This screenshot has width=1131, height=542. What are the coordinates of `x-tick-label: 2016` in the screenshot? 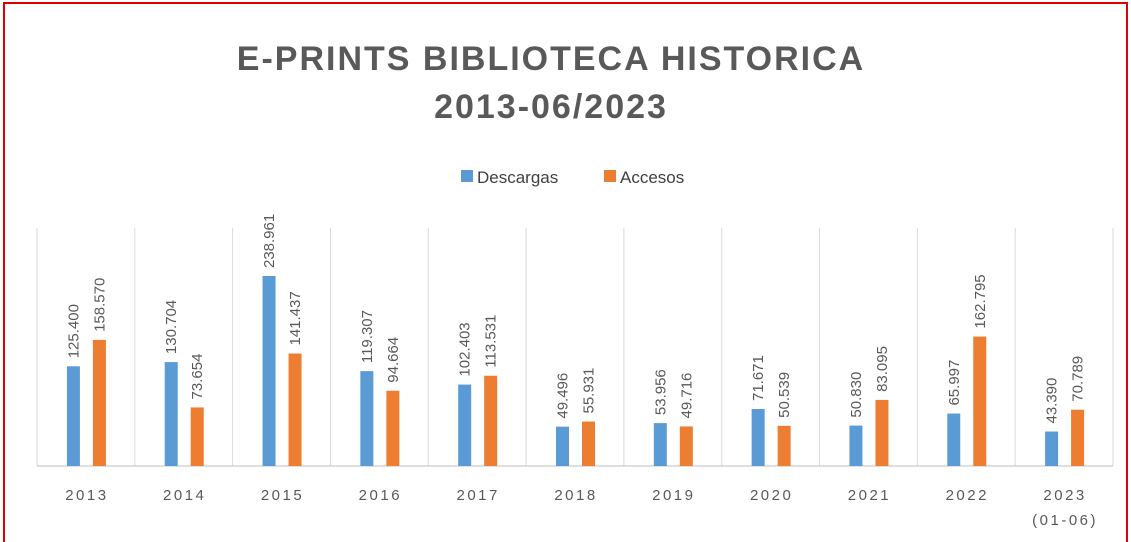 It's located at (380, 495).